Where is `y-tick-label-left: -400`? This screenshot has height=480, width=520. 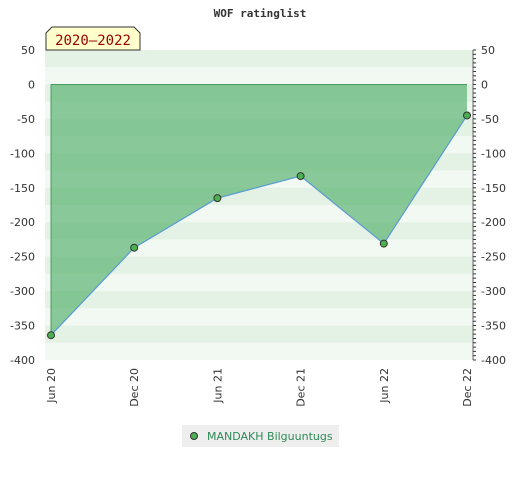
y-tick-label-left: -400 is located at coordinates (22, 360).